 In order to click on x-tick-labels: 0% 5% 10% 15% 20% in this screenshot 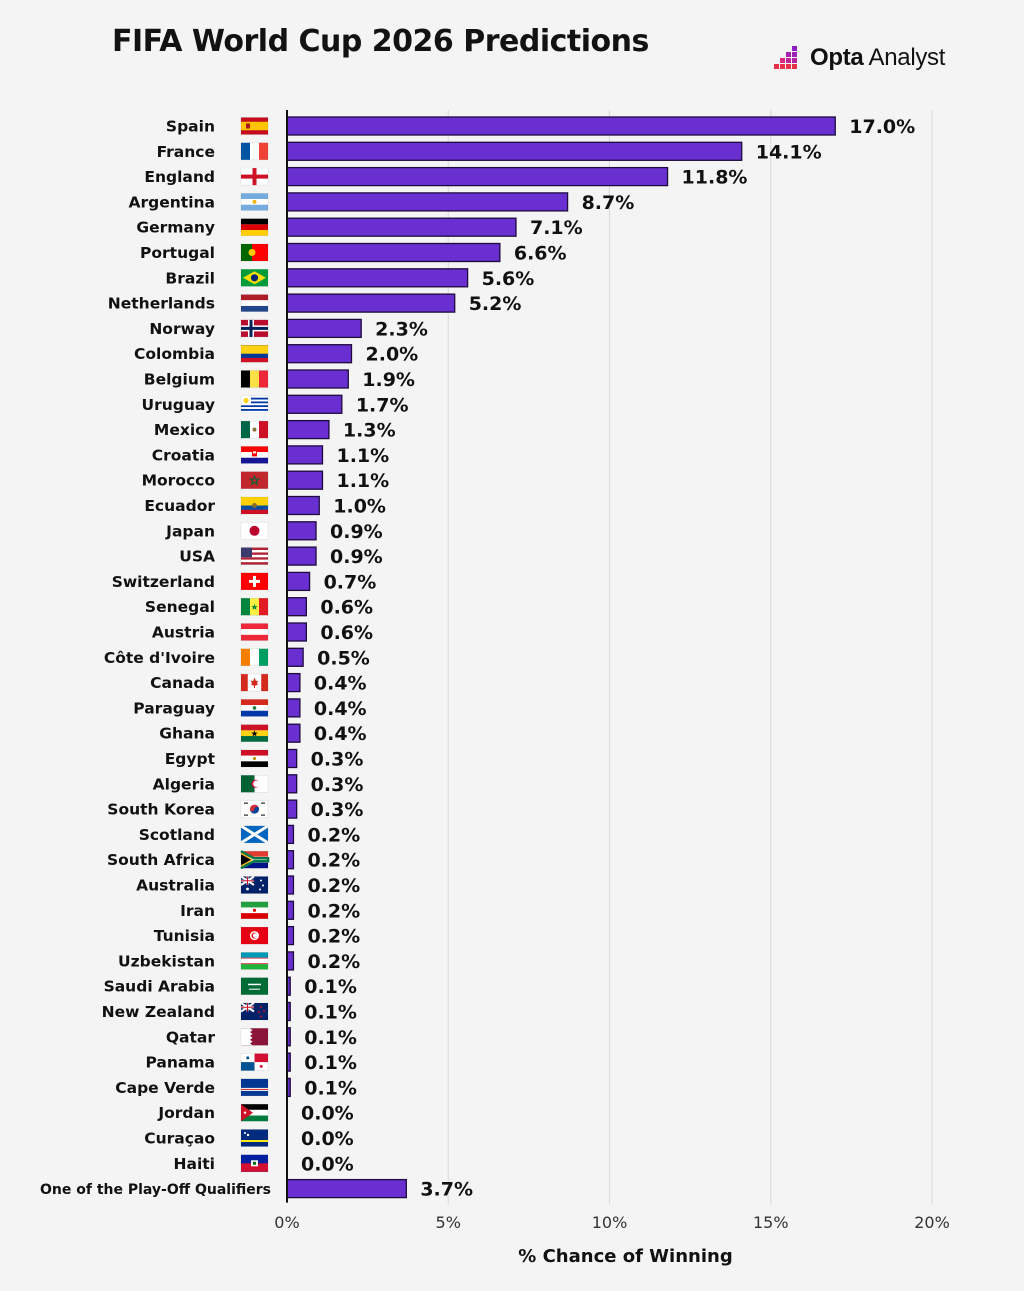, I will do `click(611, 1222)`.